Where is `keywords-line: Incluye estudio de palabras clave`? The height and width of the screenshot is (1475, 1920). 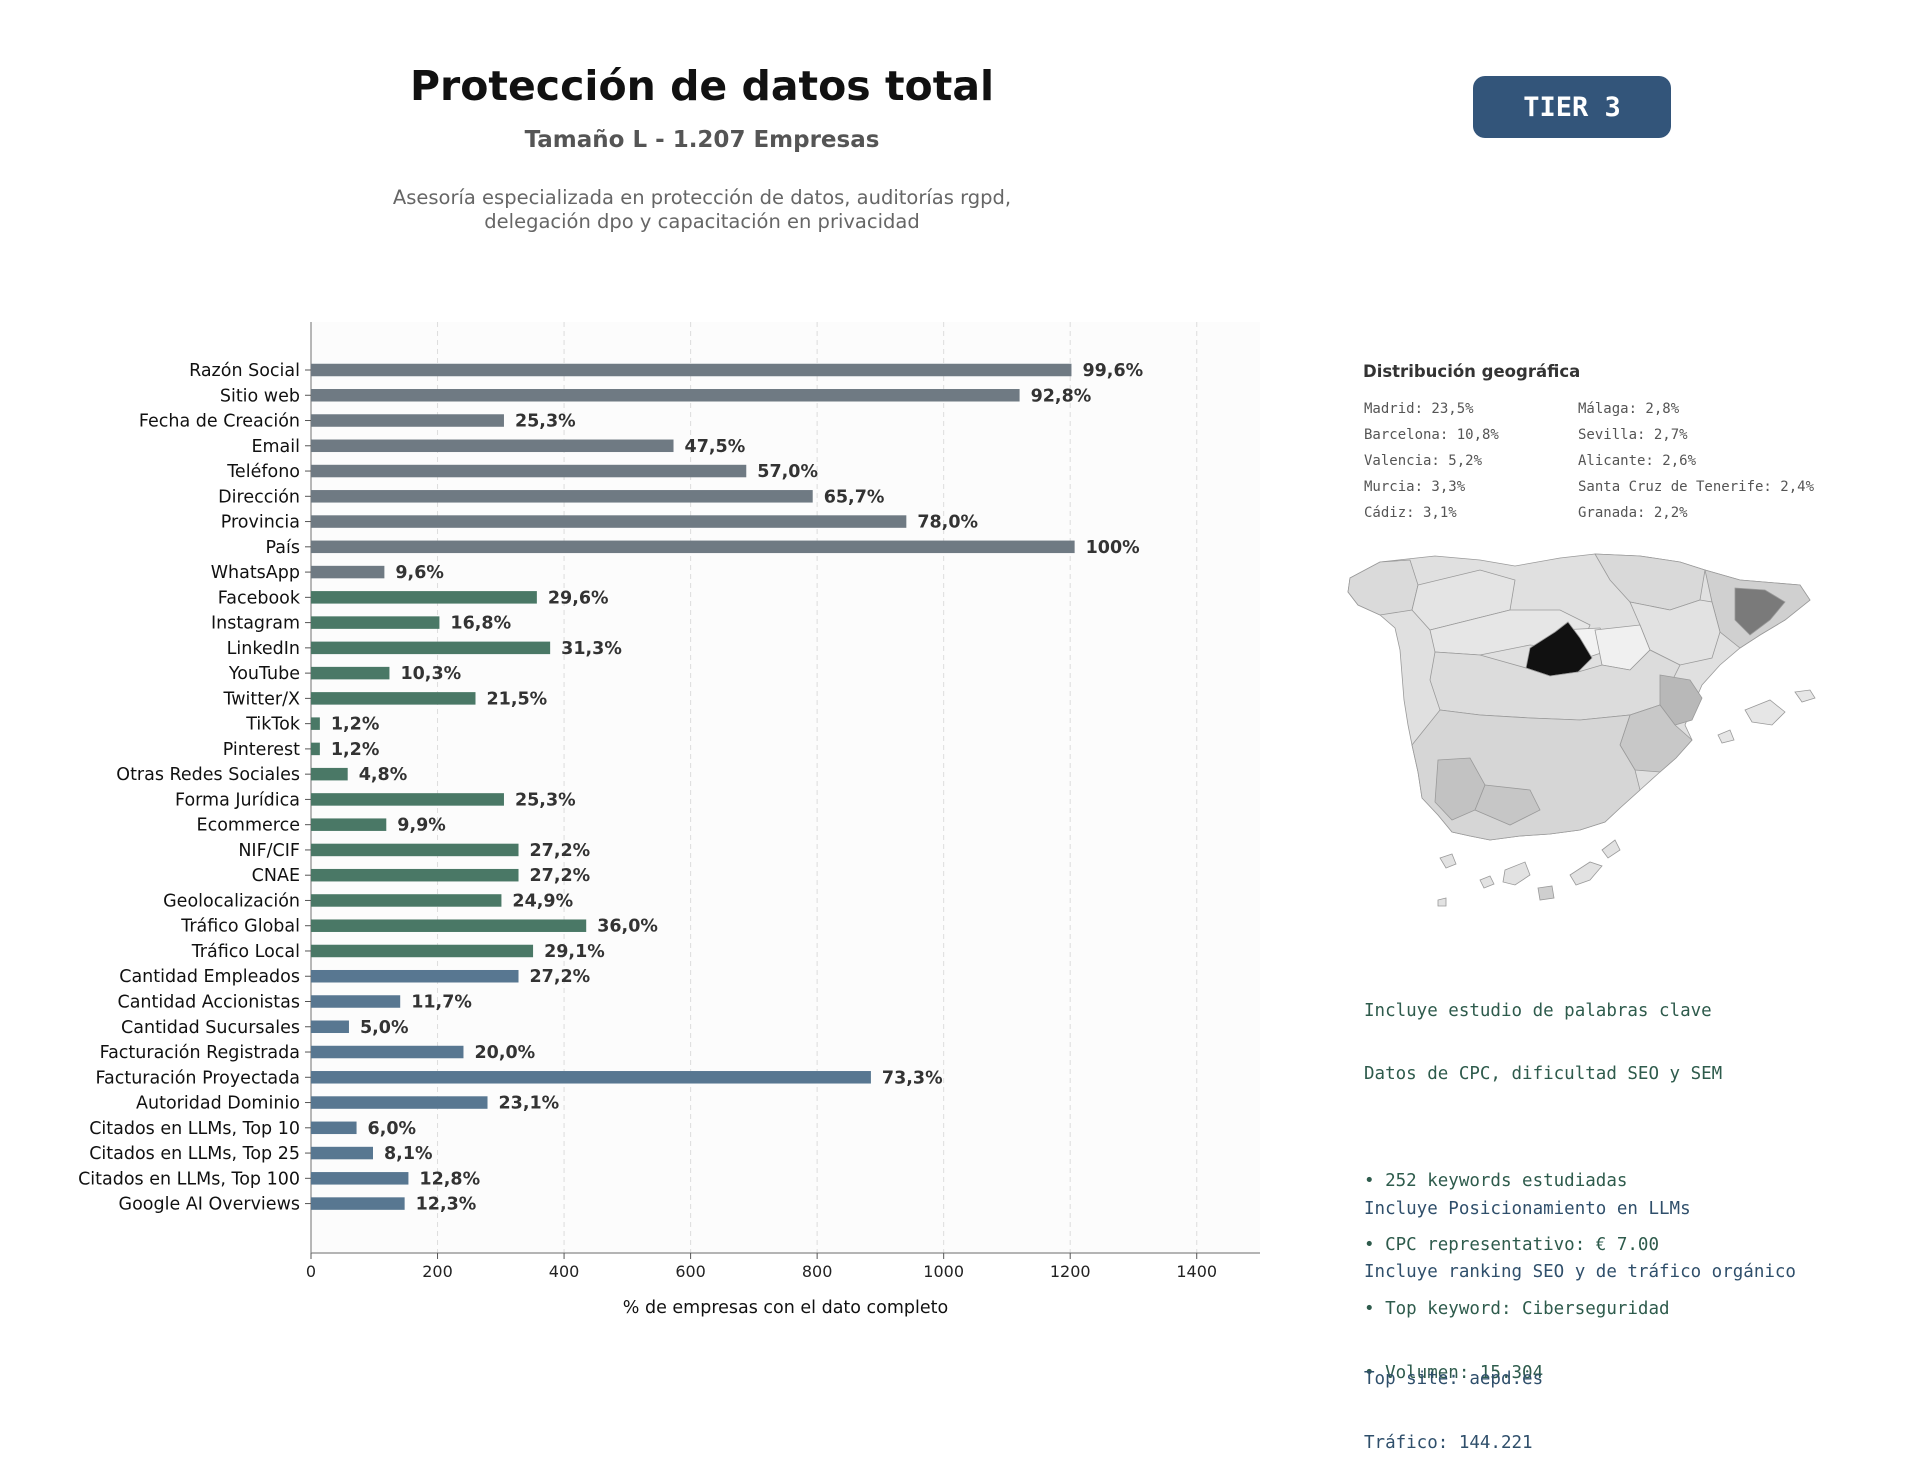 keywords-line: Incluye estudio de palabras clave is located at coordinates (1538, 1010).